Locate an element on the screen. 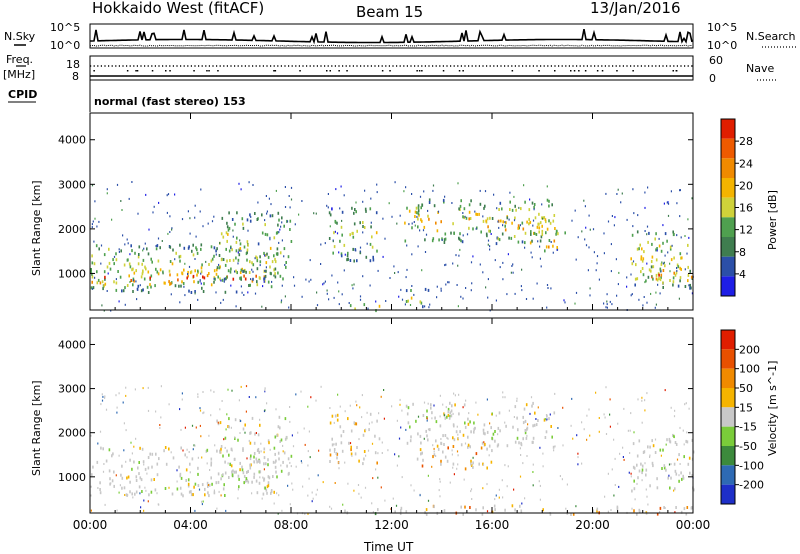  cpid-text: normal (fast stereo) 153 is located at coordinates (170, 101).